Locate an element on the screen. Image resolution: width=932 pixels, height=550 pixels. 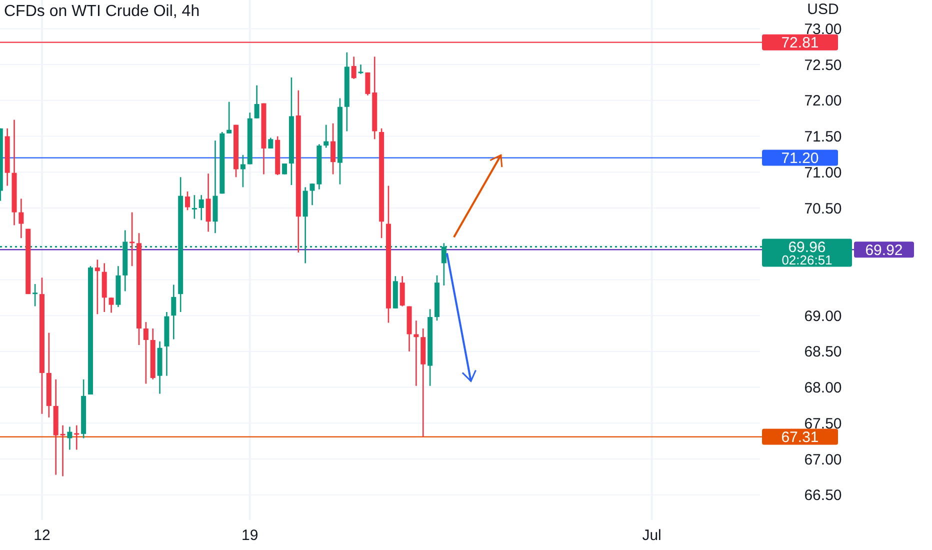
x-tick-label: 12 is located at coordinates (42, 535).